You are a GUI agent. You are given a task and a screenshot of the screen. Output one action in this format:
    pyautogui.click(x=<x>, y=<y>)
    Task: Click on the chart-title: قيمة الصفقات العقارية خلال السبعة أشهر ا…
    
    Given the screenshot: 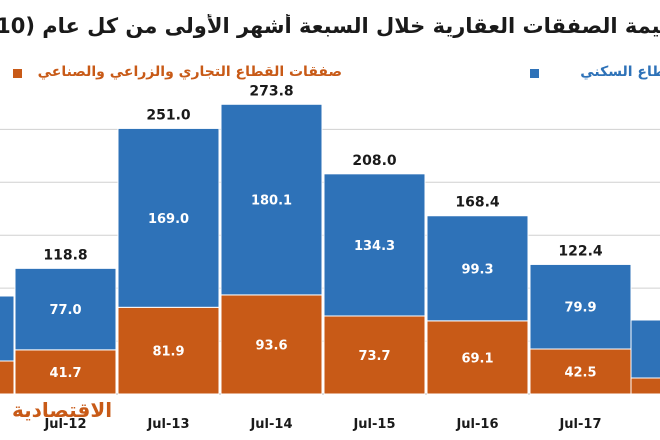 What is the action you would take?
    pyautogui.click(x=330, y=26)
    